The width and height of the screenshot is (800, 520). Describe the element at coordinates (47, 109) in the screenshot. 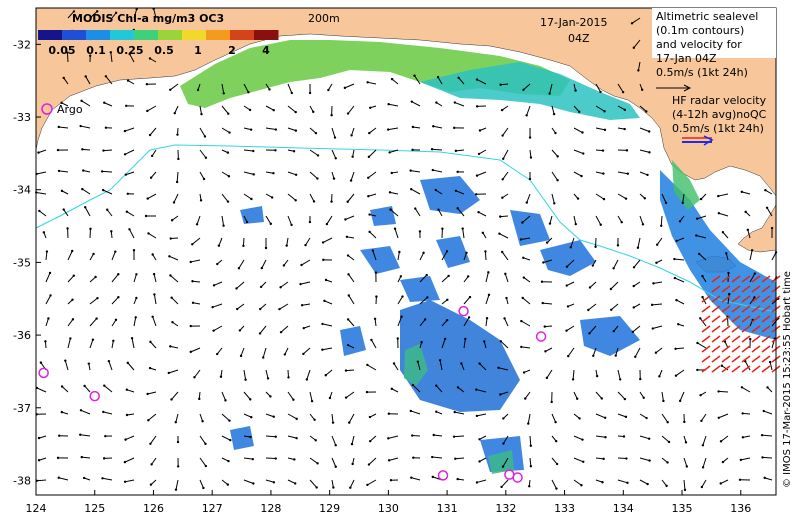

I see `argo-legend-marker` at that location.